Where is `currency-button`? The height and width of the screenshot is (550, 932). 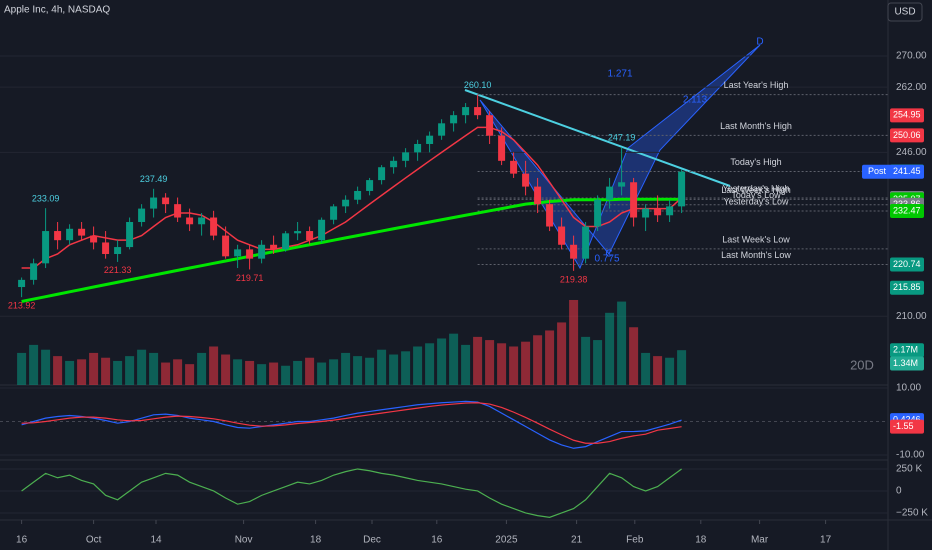 currency-button is located at coordinates (905, 12).